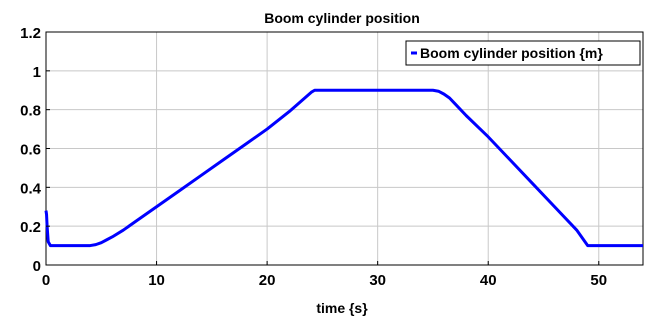 The width and height of the screenshot is (654, 325). I want to click on y-tick-label: 0.2, so click(30, 227).